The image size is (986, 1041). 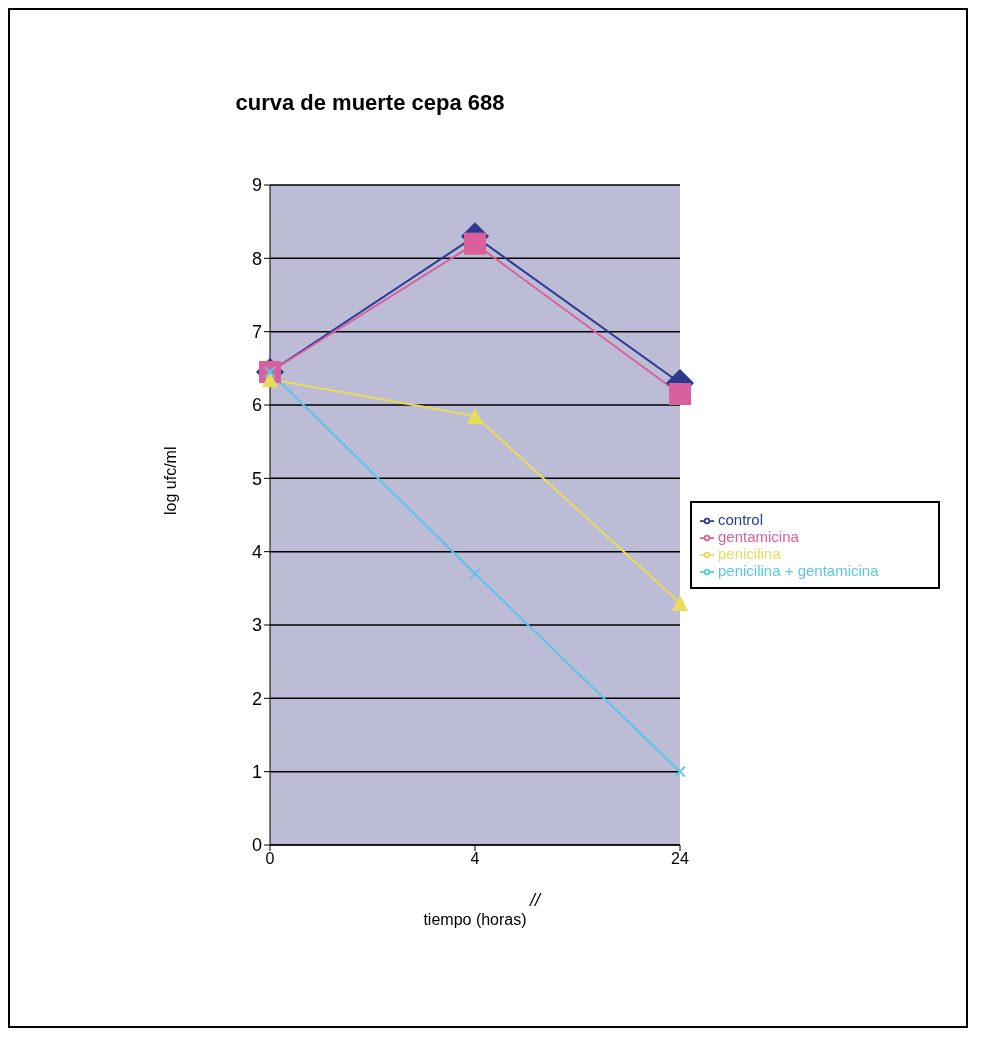 What do you see at coordinates (475, 919) in the screenshot?
I see `x-axis-title: tiempo (horas)` at bounding box center [475, 919].